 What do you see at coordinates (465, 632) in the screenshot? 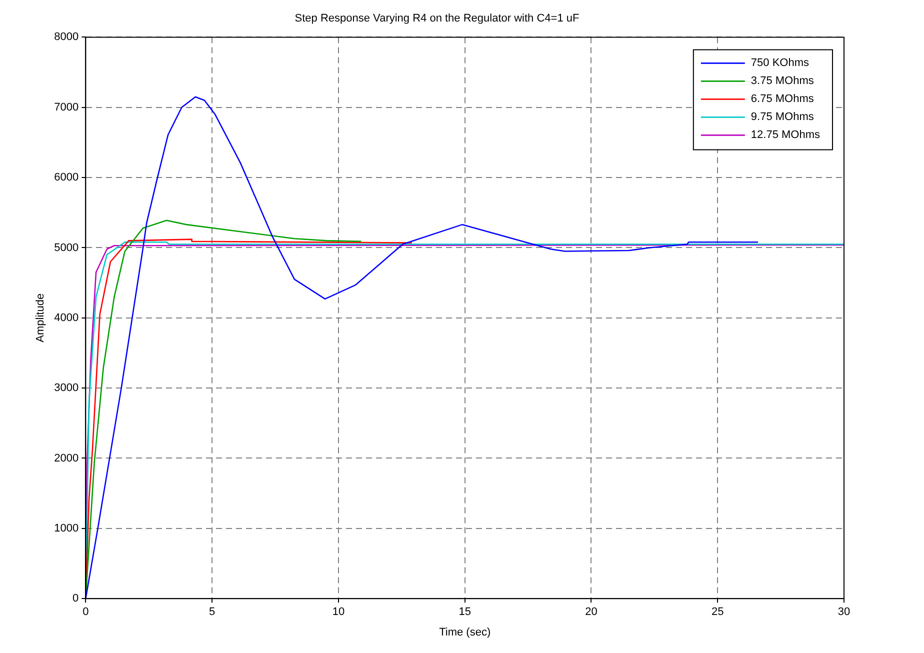
I see `x-axis-title: Time (sec)` at bounding box center [465, 632].